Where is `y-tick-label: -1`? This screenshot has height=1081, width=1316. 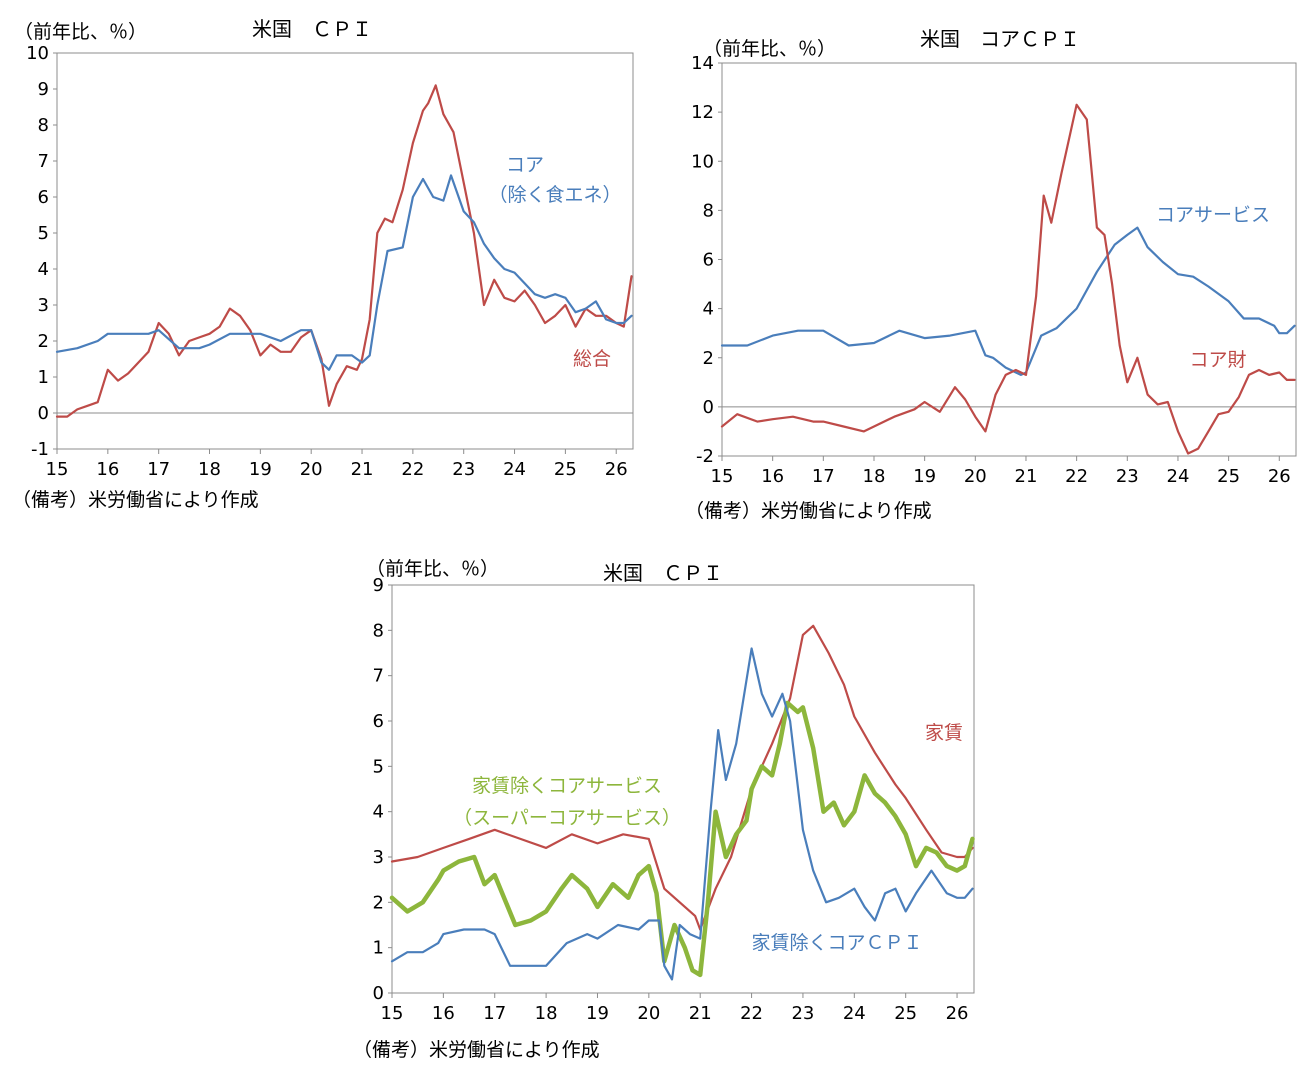
y-tick-label: -1 is located at coordinates (40, 449).